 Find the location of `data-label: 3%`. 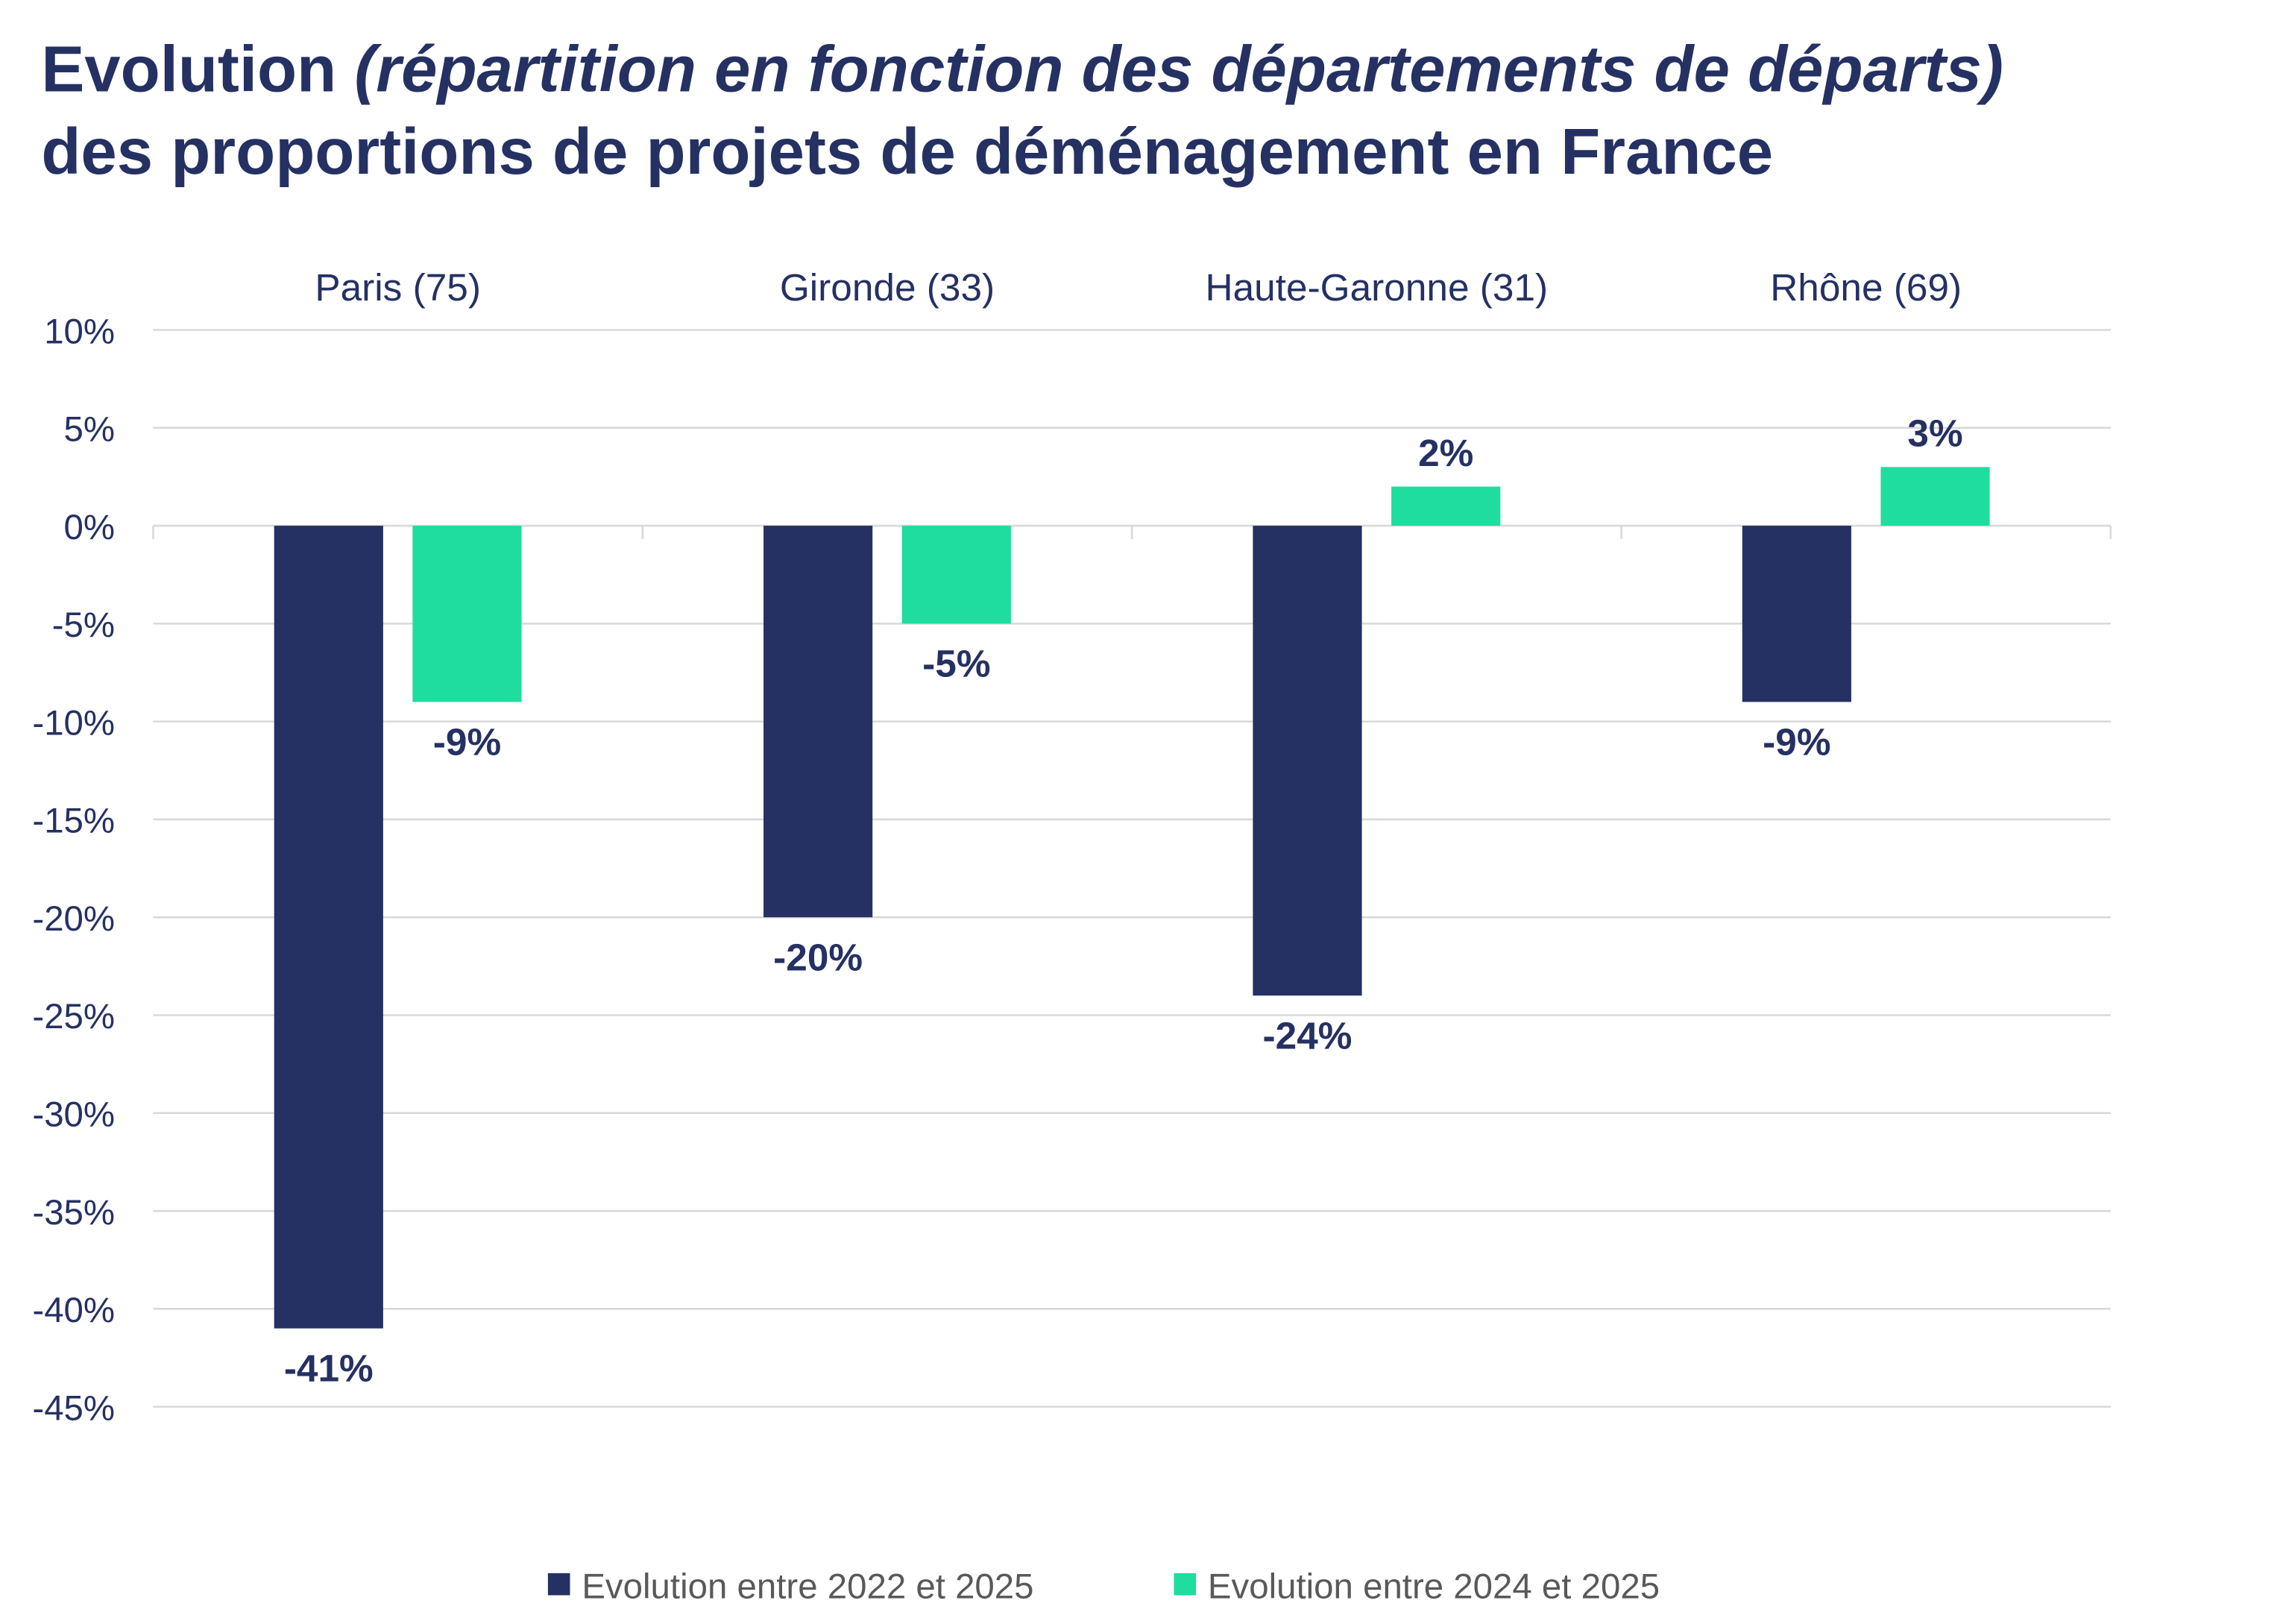

data-label: 3% is located at coordinates (1935, 433).